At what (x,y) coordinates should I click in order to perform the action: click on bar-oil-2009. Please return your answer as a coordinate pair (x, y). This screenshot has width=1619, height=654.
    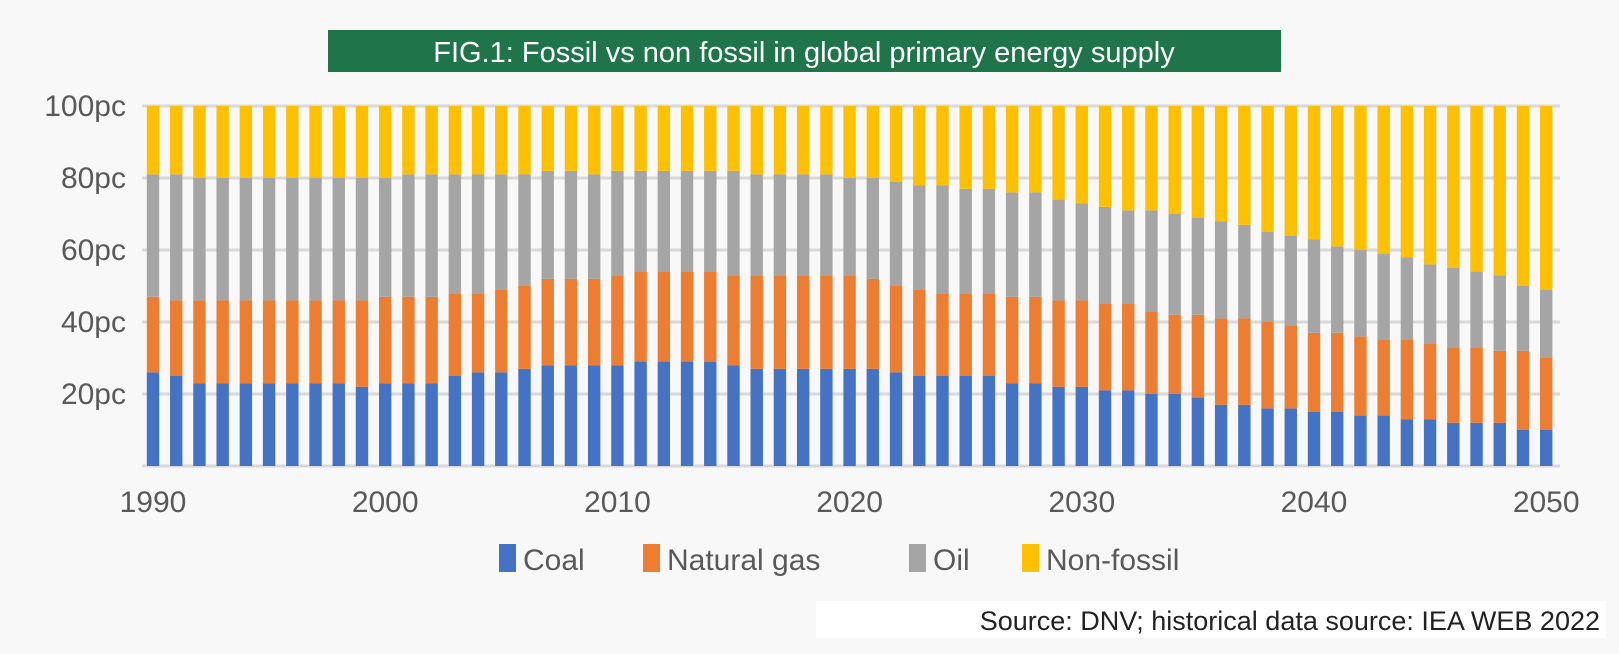
    Looking at the image, I should click on (594, 226).